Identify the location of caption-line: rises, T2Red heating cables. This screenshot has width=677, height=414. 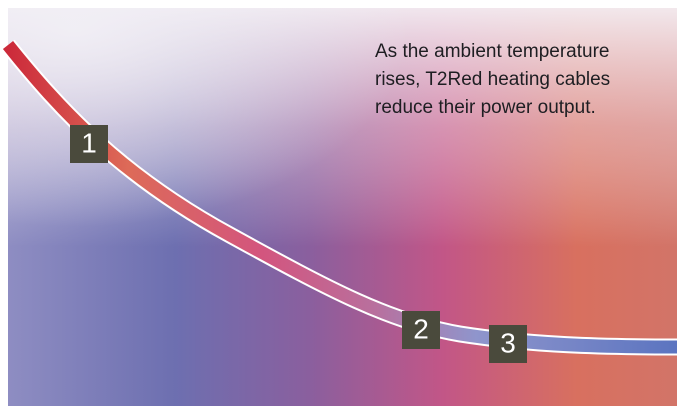
(492, 79).